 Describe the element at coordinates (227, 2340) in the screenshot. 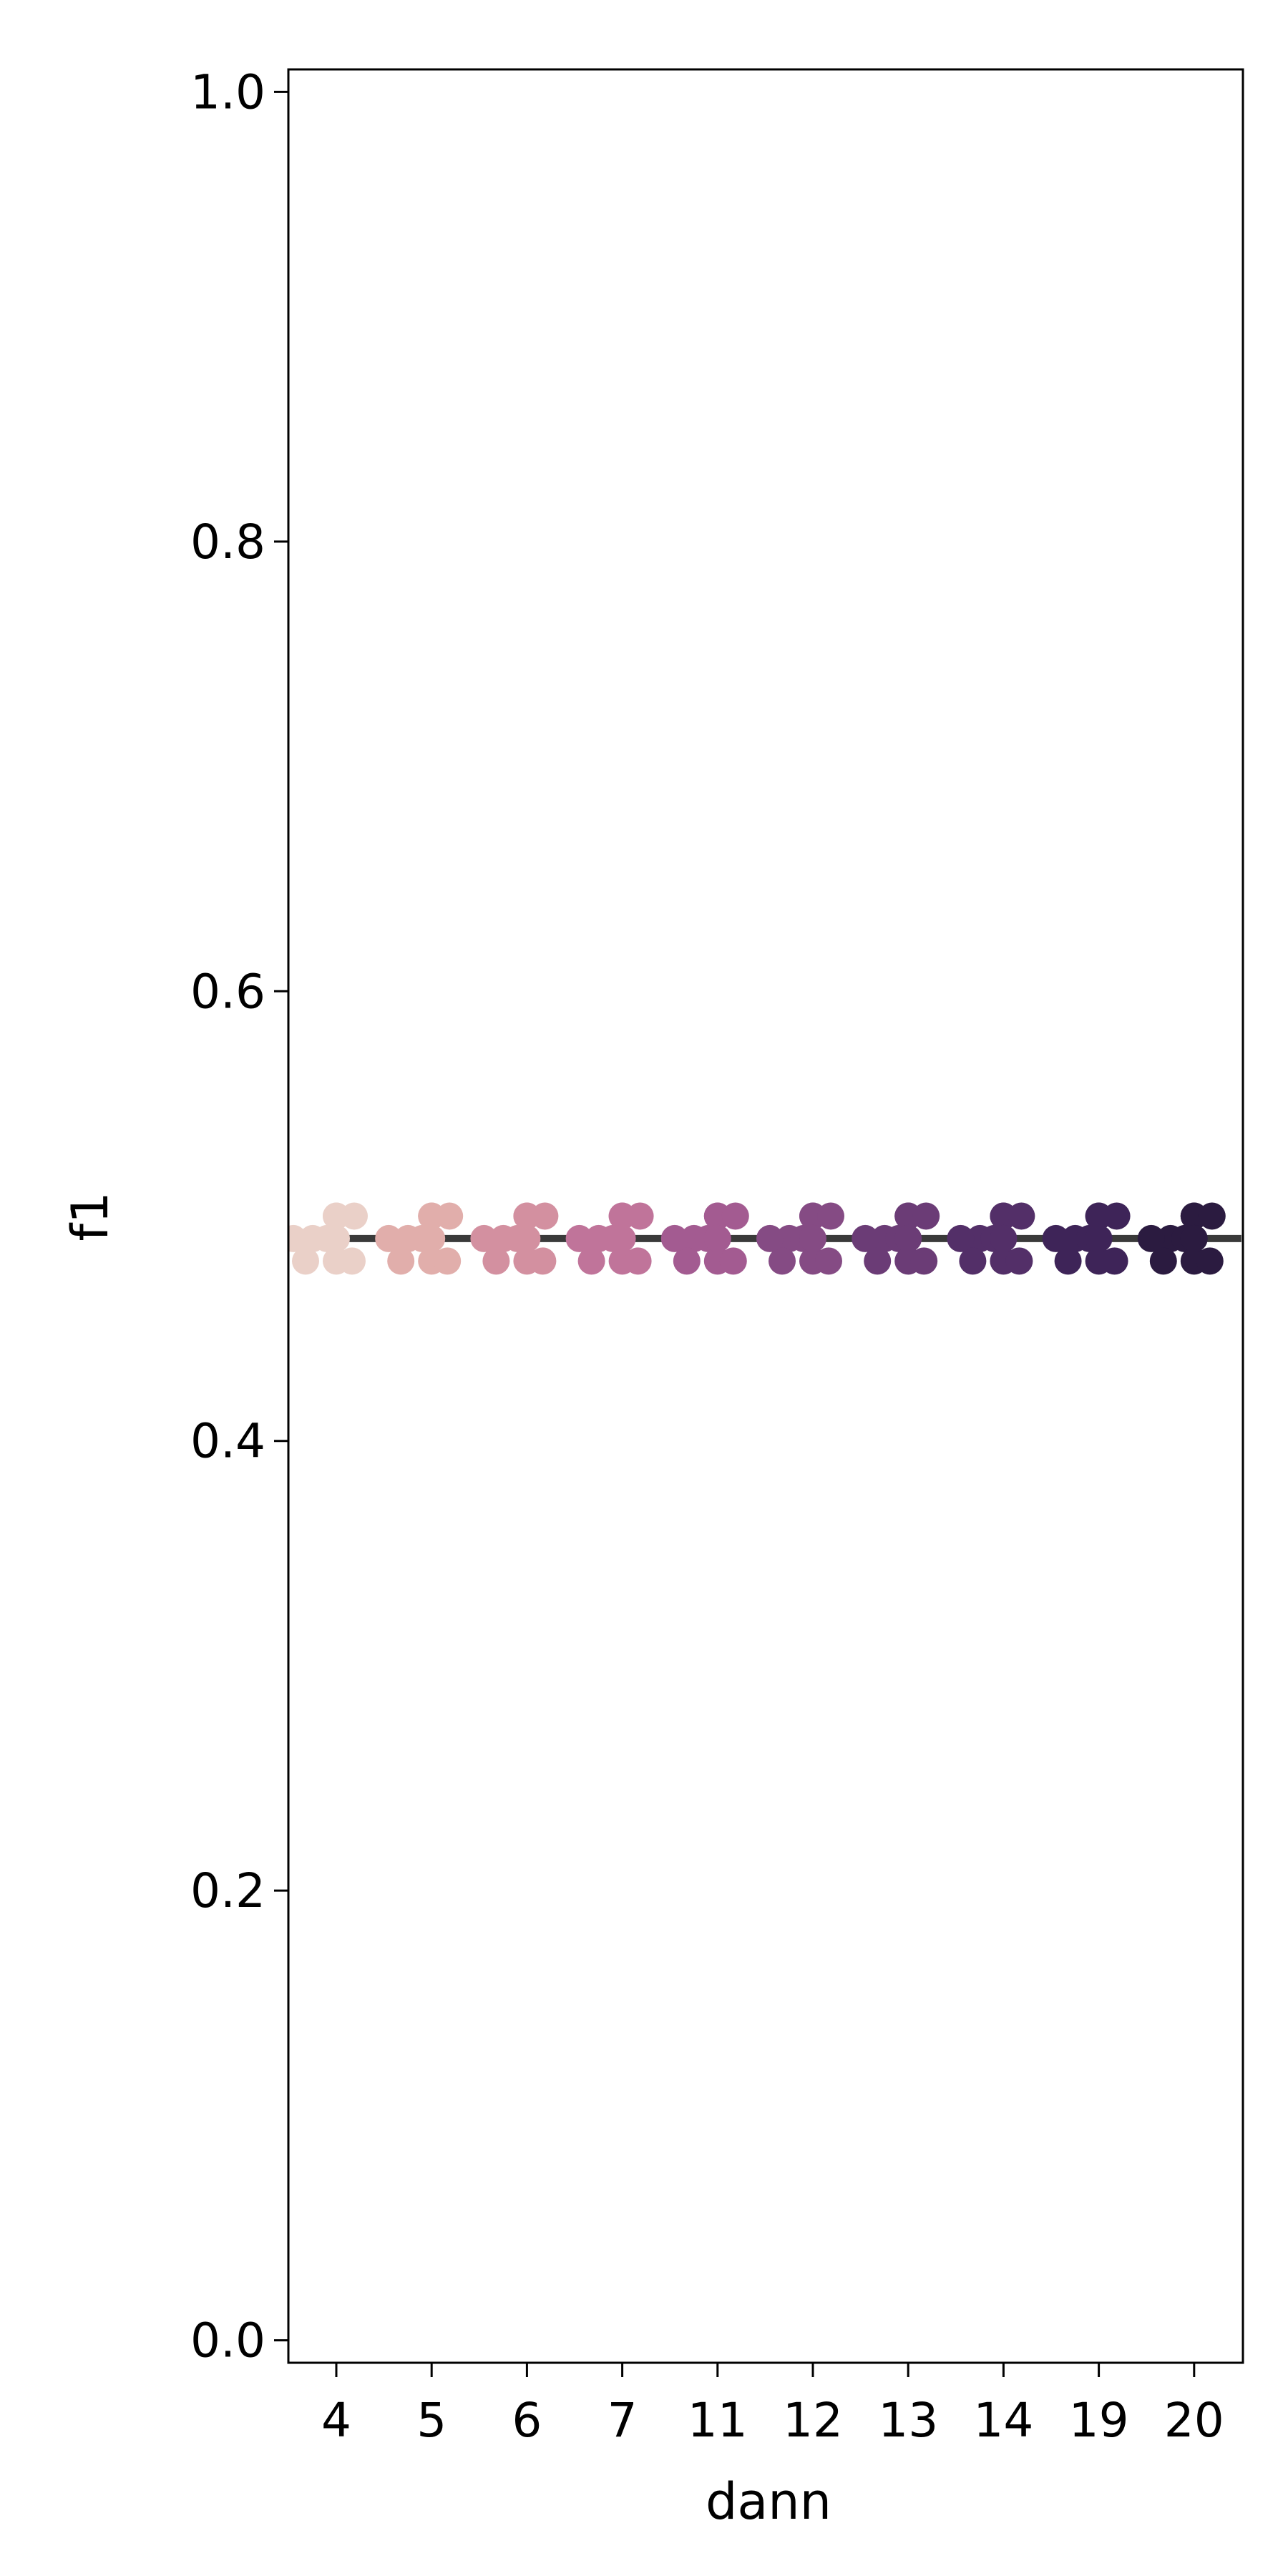

I see `y-tick-label: 0.0` at that location.